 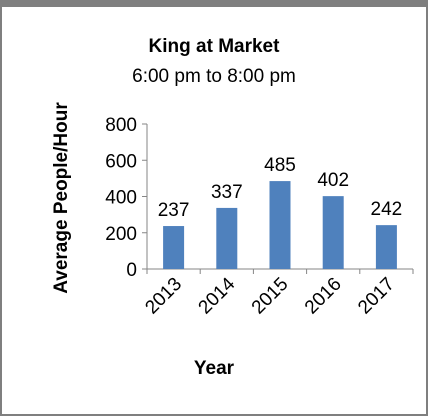 What do you see at coordinates (121, 234) in the screenshot?
I see `y-tick-label: 200` at bounding box center [121, 234].